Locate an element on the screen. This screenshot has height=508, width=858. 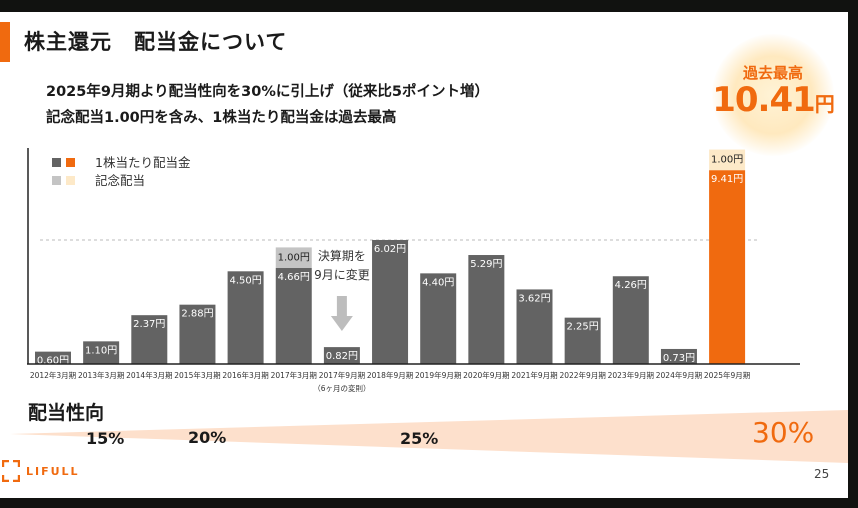
record-value: 10.41円 is located at coordinates (773, 100).